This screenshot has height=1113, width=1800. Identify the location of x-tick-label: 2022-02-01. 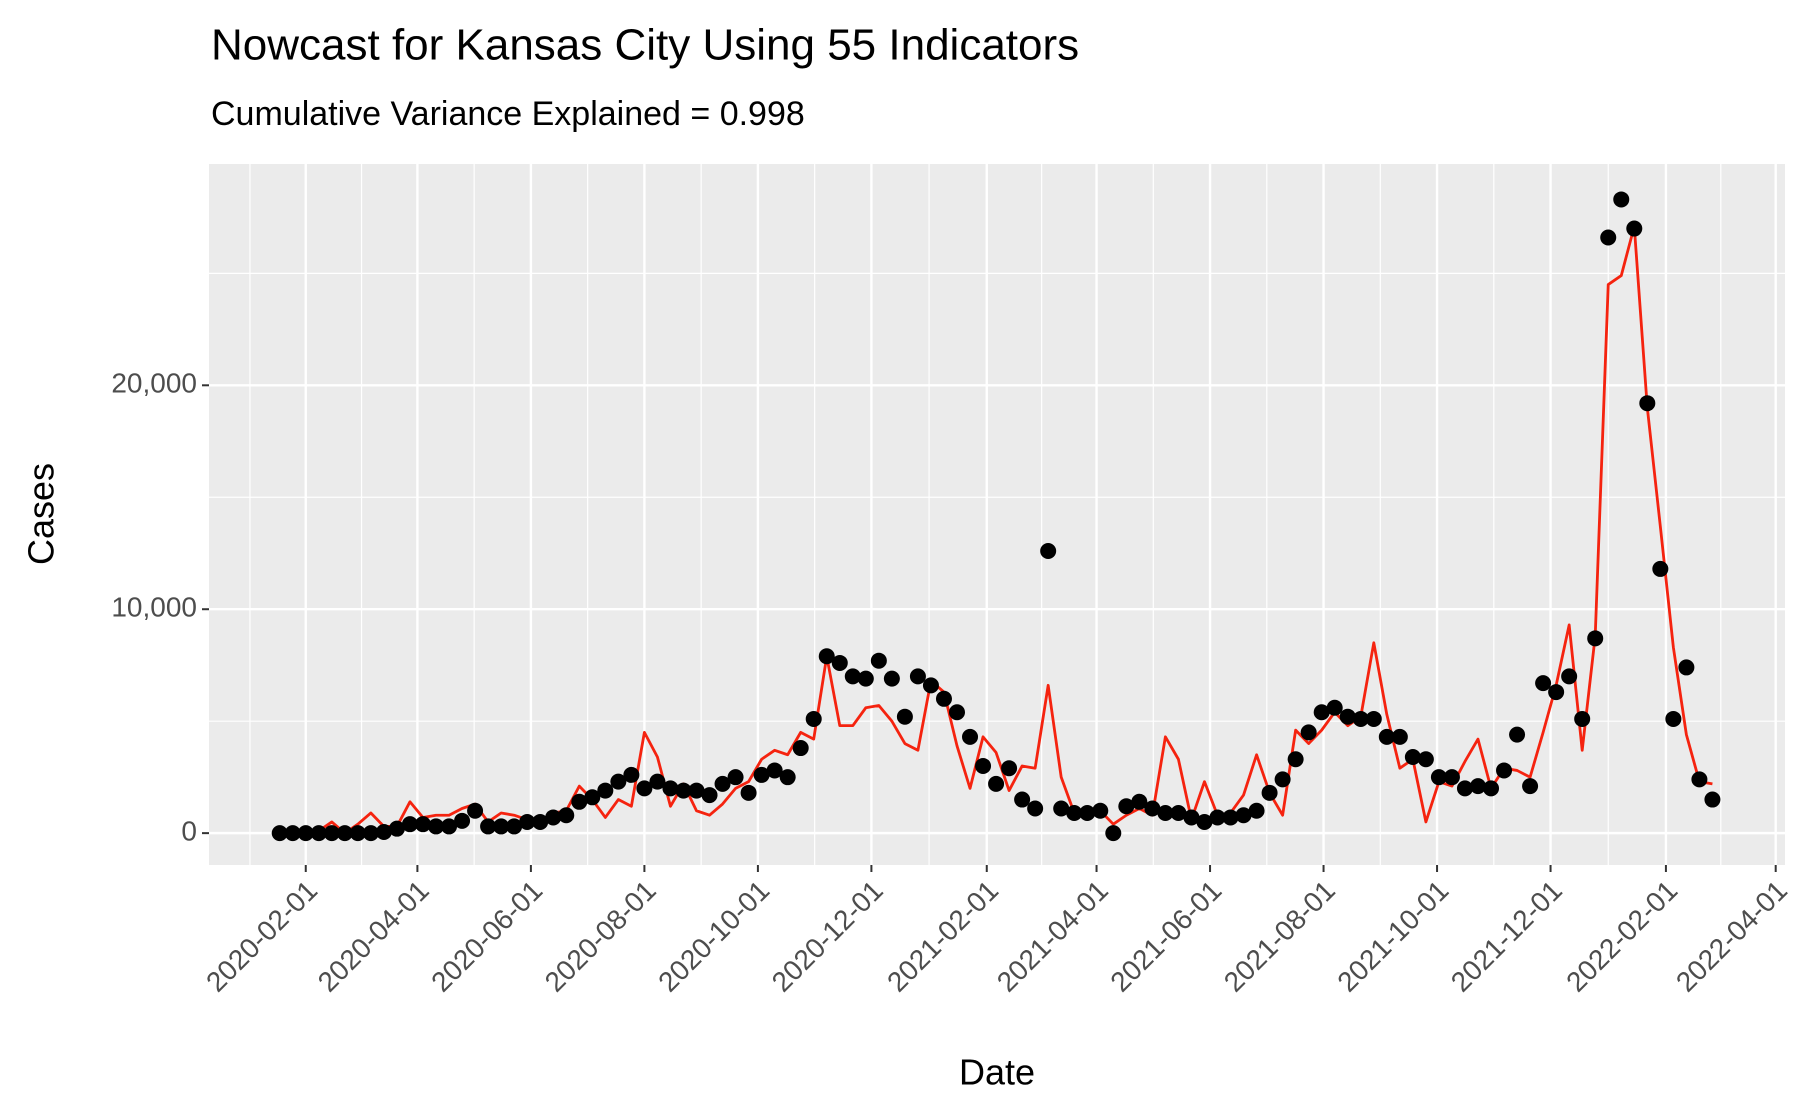
(1621, 936).